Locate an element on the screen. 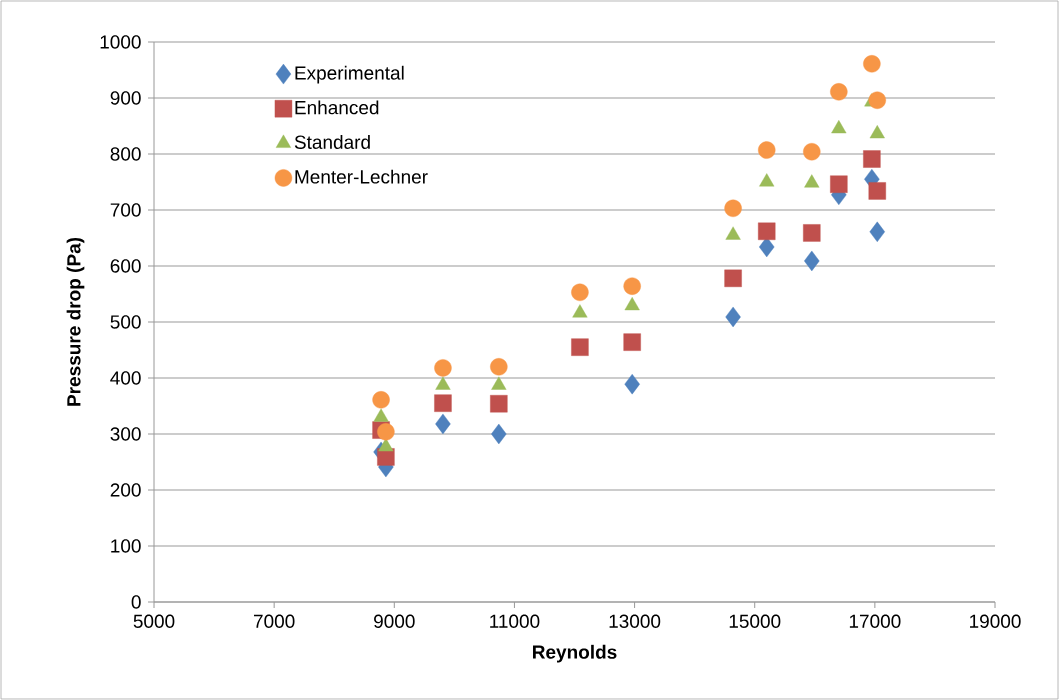  legend-label: Enhanced is located at coordinates (337, 107).